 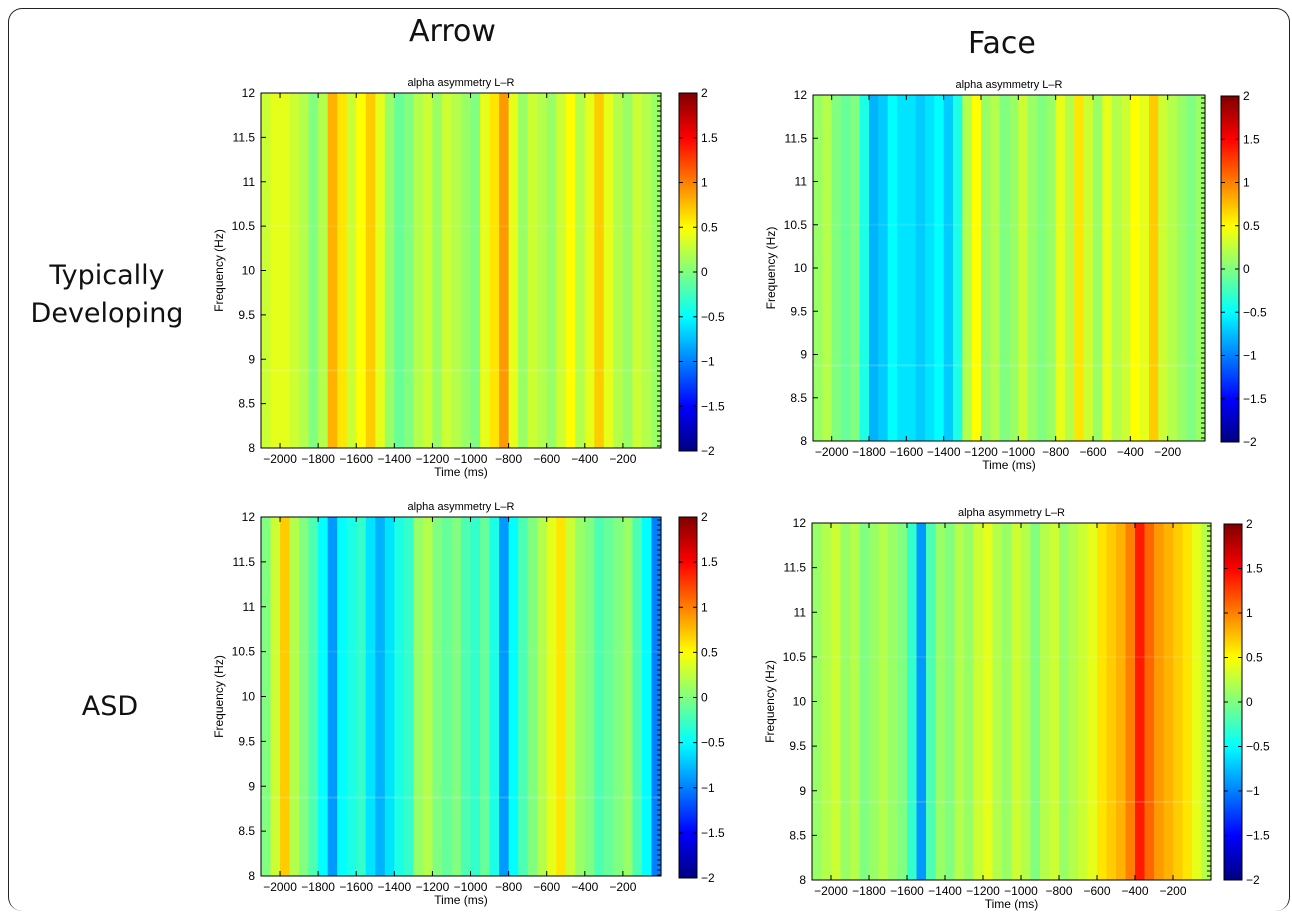 What do you see at coordinates (708, 362) in the screenshot?
I see `colorbar-tick-label: −1` at bounding box center [708, 362].